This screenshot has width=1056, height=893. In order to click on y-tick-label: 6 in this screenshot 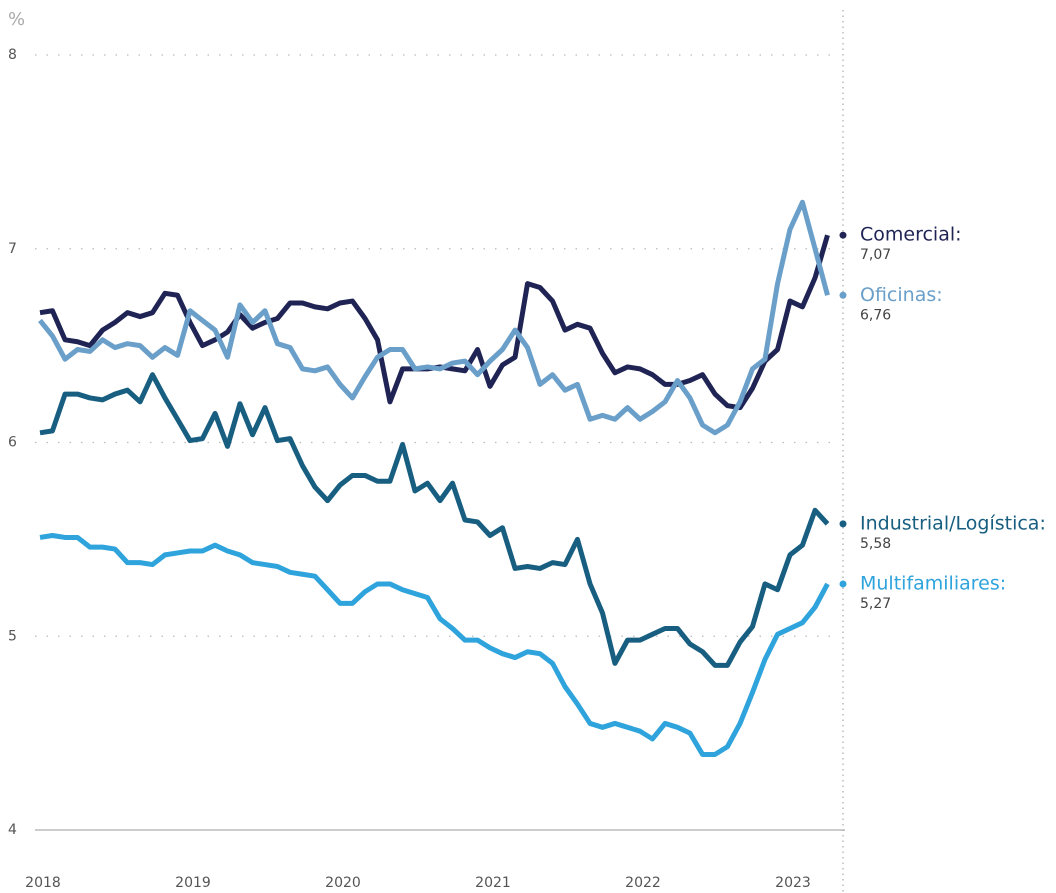, I will do `click(12, 443)`.